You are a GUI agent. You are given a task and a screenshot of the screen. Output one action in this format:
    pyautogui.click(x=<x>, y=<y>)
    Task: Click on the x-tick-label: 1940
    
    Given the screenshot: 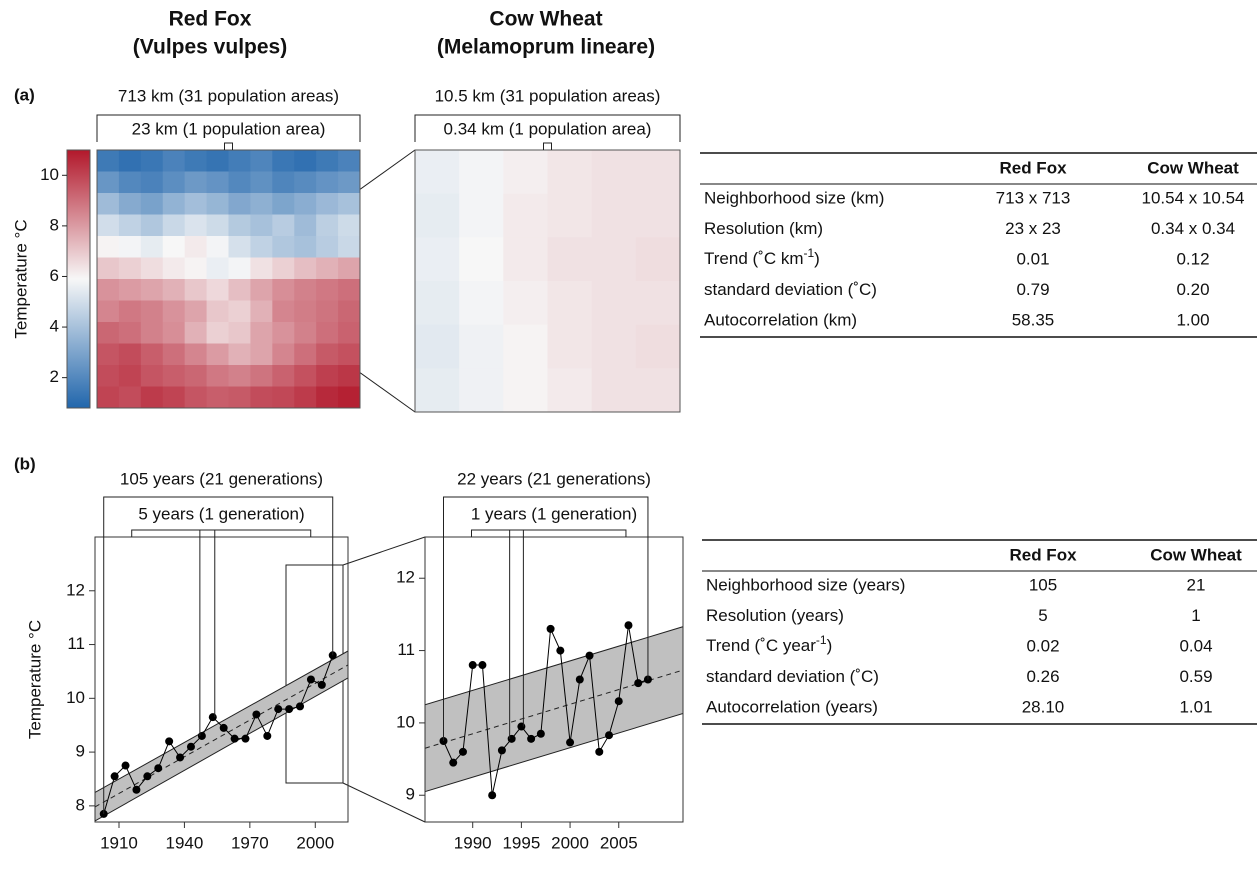 What is the action you would take?
    pyautogui.click(x=185, y=842)
    